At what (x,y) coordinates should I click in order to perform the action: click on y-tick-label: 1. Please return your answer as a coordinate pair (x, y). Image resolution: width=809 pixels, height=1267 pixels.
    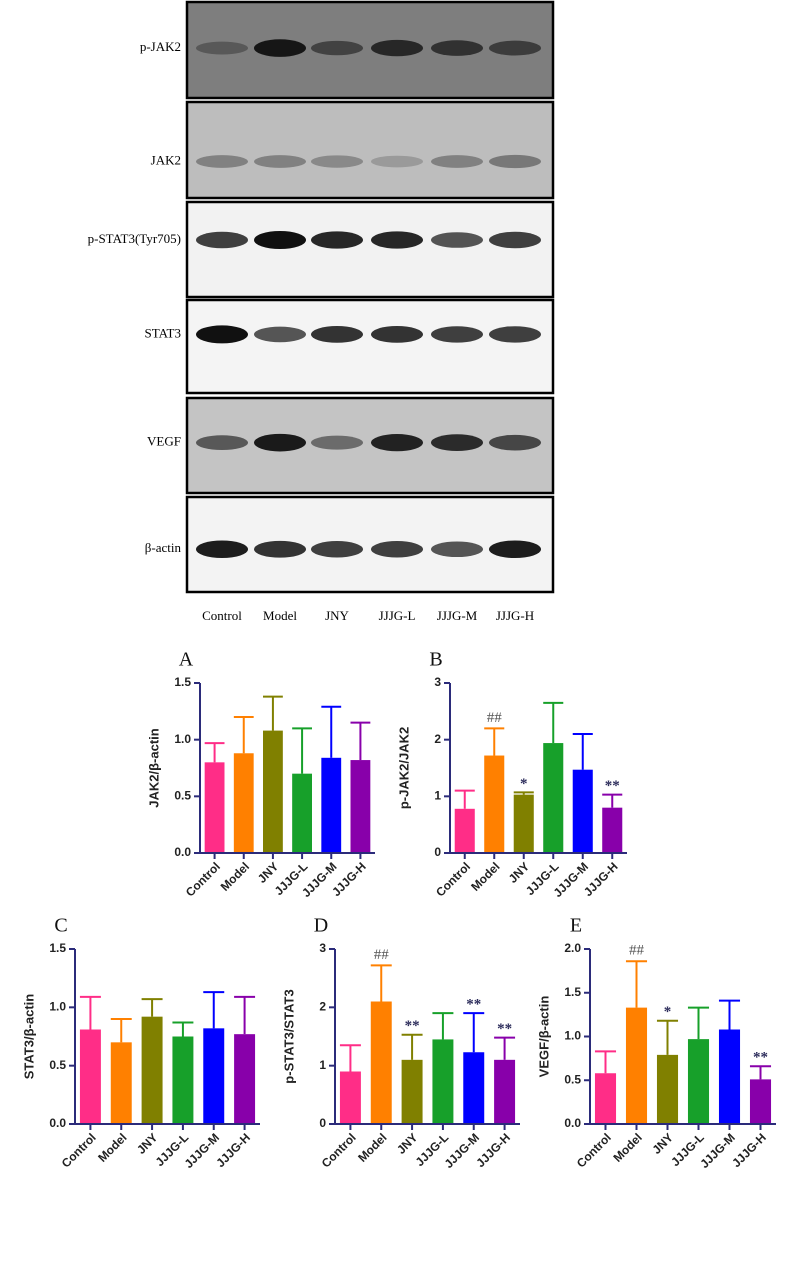
    Looking at the image, I should click on (322, 1065).